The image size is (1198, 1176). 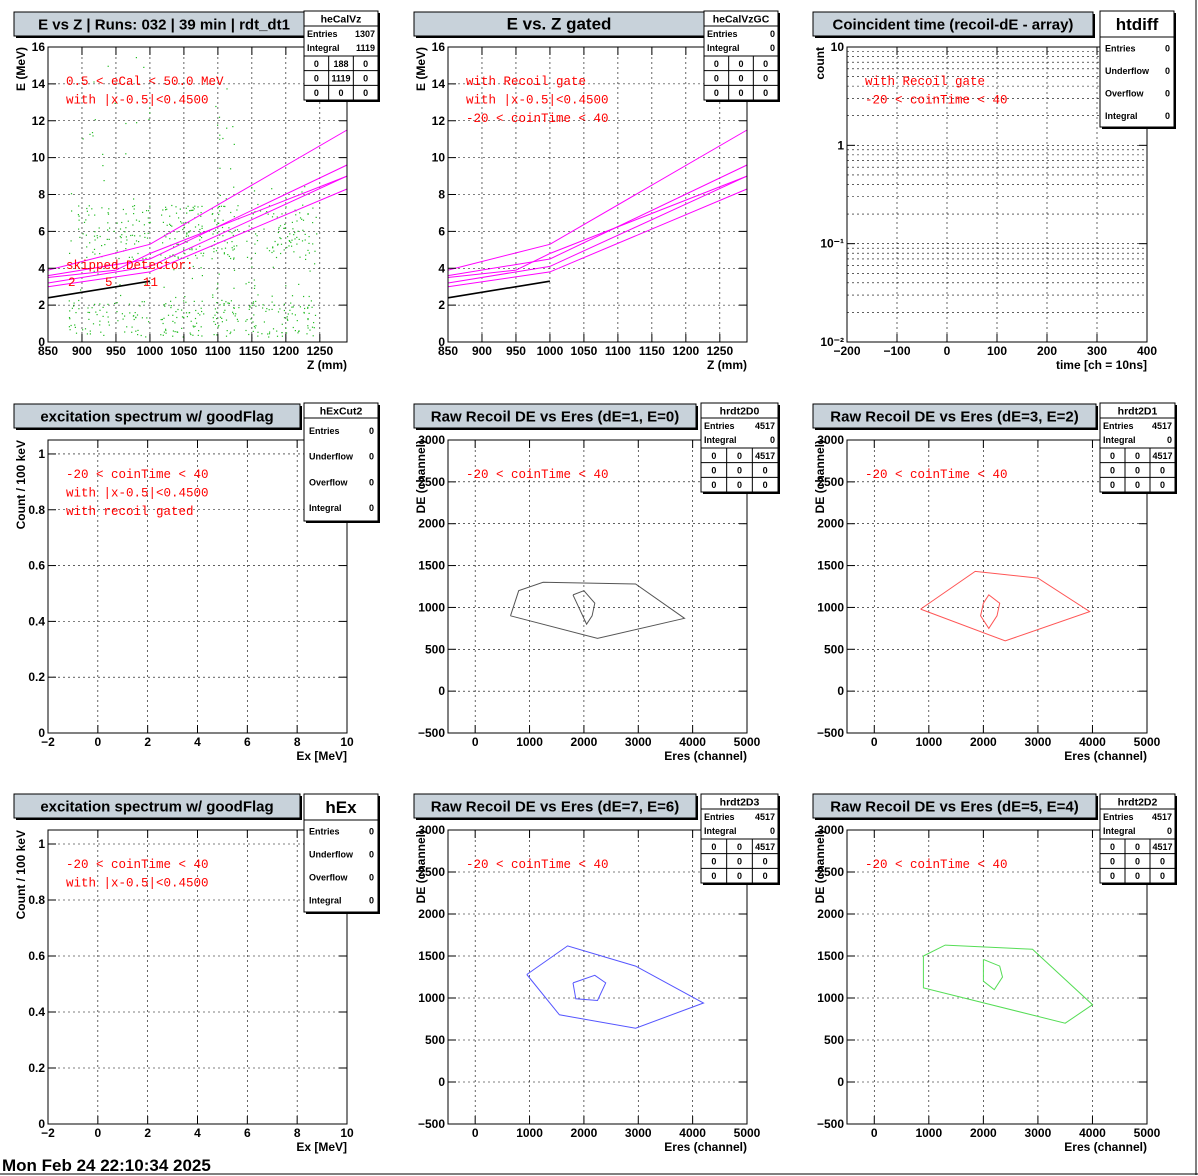 What do you see at coordinates (772, 48) in the screenshot?
I see `stats-value: 0` at bounding box center [772, 48].